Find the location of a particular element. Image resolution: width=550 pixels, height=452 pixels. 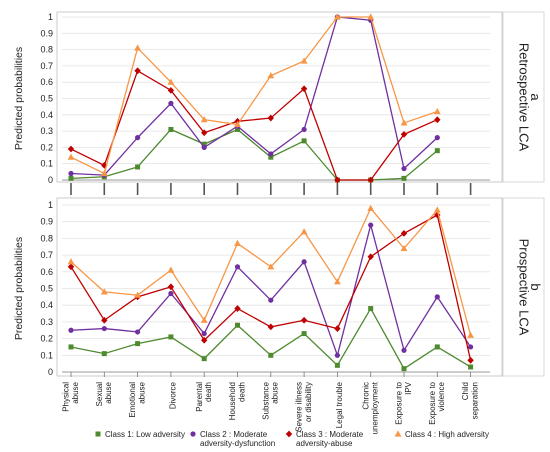

panel-label: a is located at coordinates (535, 97).